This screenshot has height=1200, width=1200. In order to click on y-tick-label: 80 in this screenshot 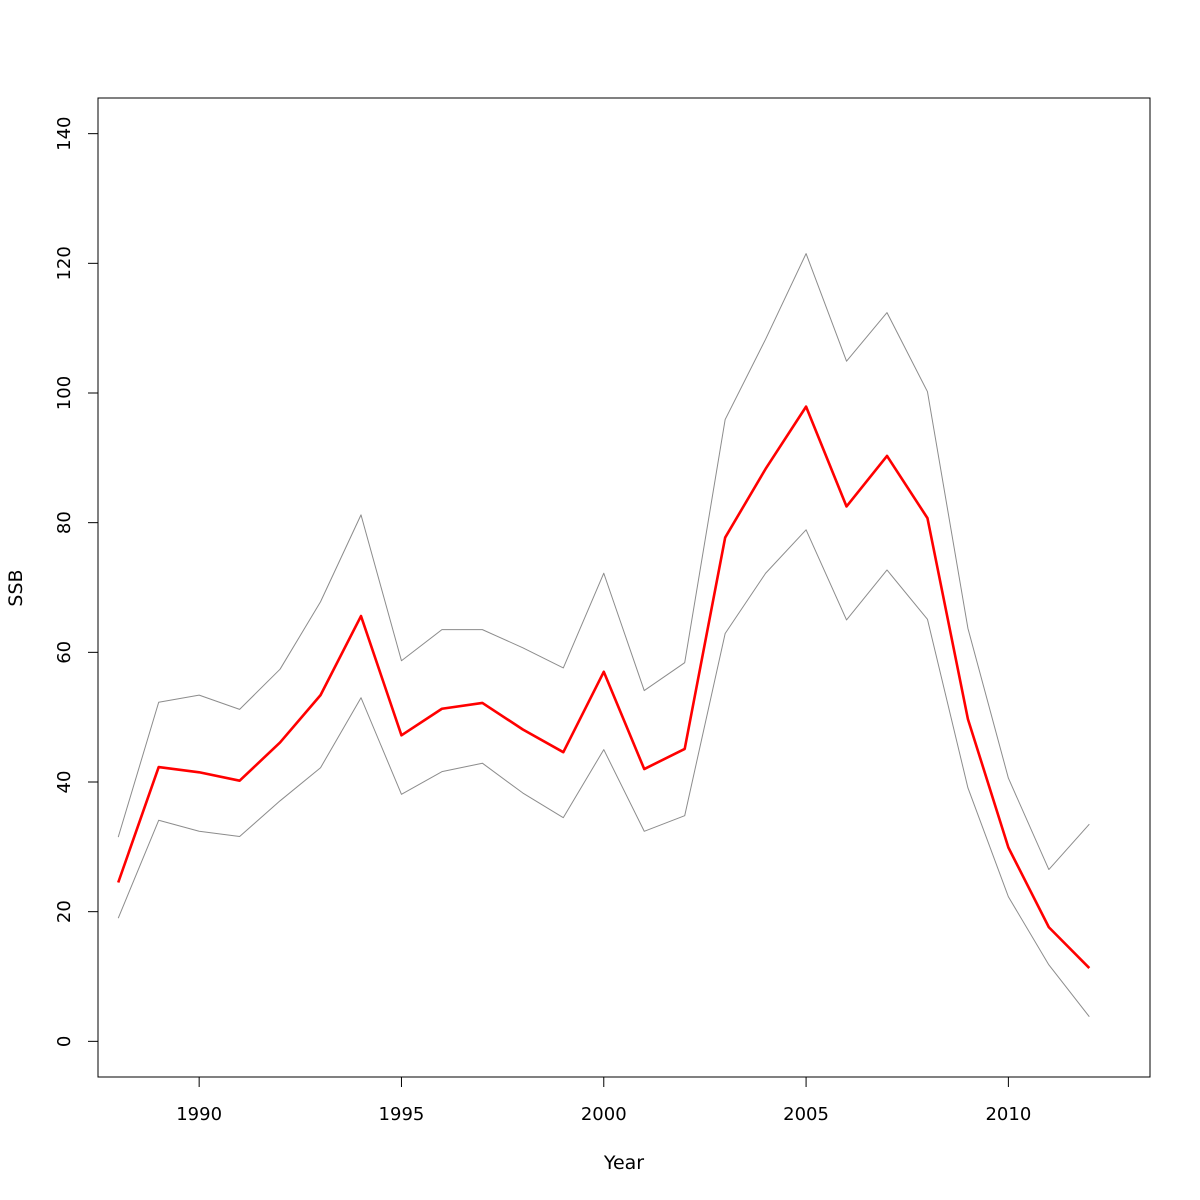, I will do `click(64, 522)`.